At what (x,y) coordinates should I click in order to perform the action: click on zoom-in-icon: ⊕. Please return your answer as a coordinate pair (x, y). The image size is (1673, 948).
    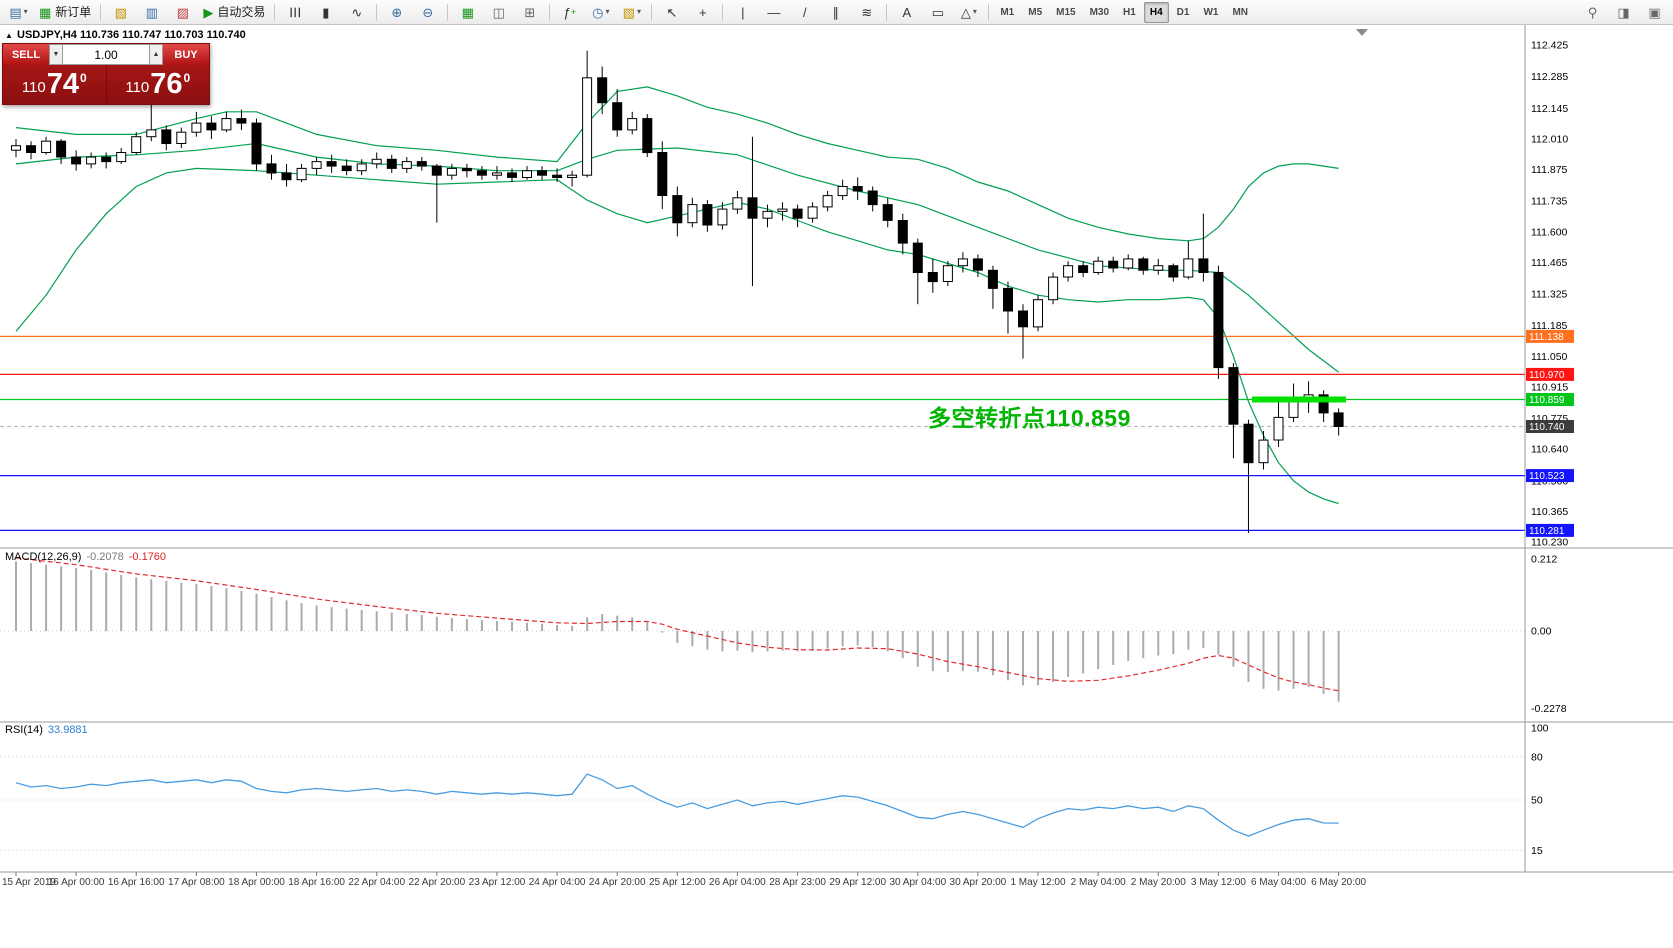
    Looking at the image, I should click on (397, 12).